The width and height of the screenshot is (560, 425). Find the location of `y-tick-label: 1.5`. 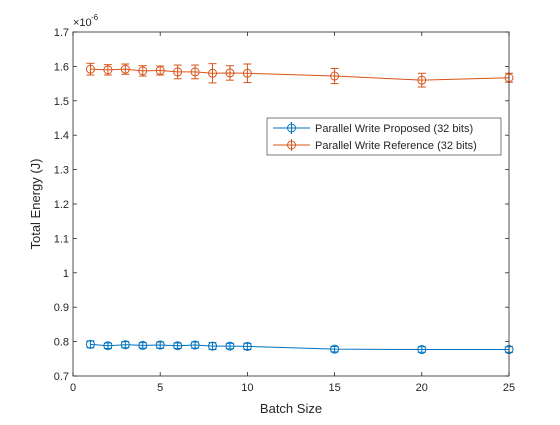

y-tick-label: 1.5 is located at coordinates (61, 102).